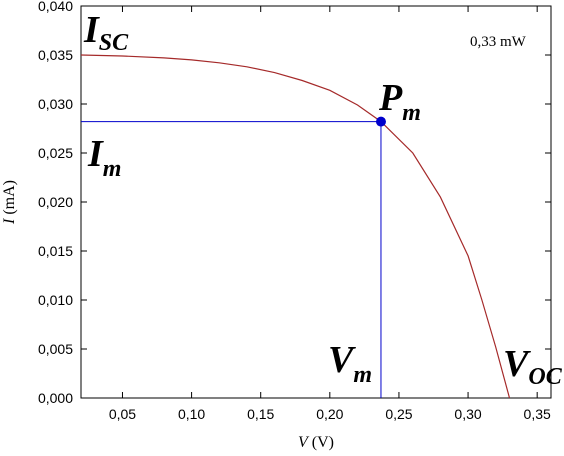 This screenshot has width=564, height=456. I want to click on y-axis-title: I (mA), so click(9, 202).